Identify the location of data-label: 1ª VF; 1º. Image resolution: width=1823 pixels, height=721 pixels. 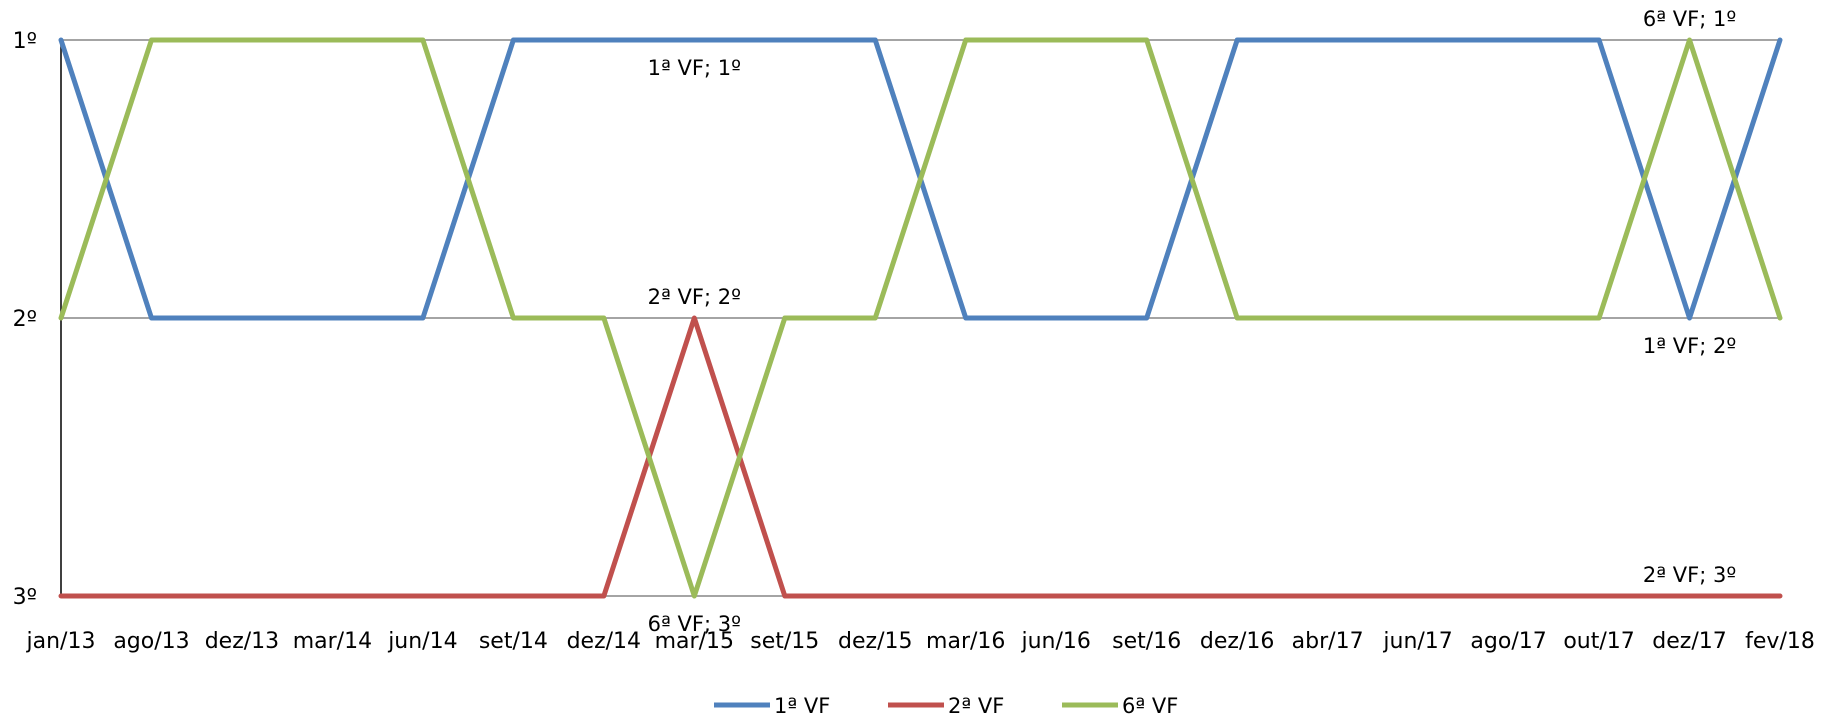
(694, 68).